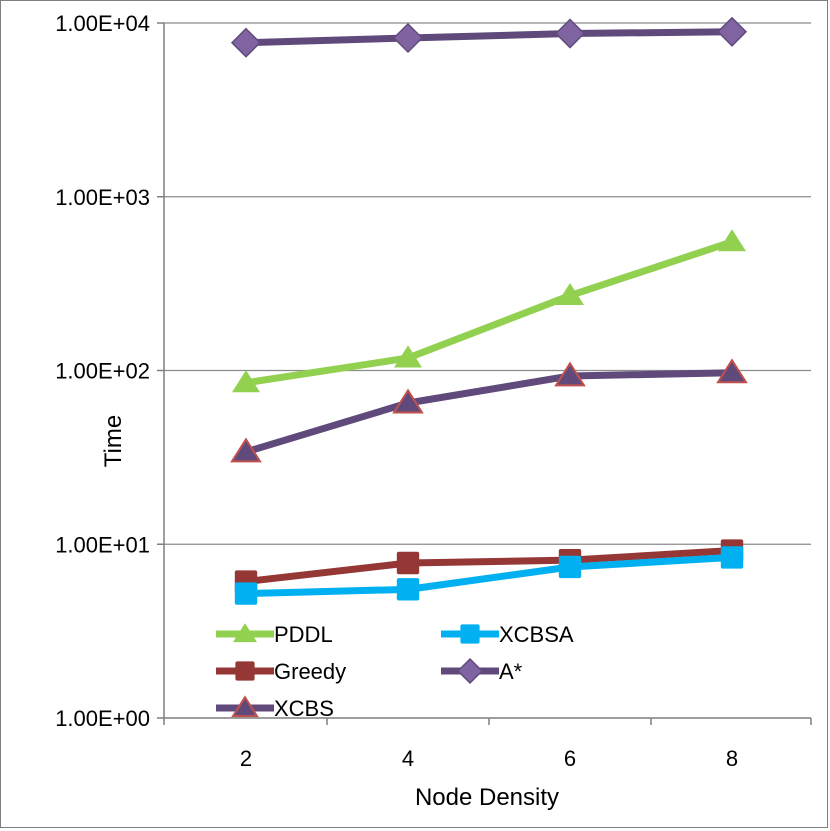  I want to click on series-line-greedy, so click(489, 566).